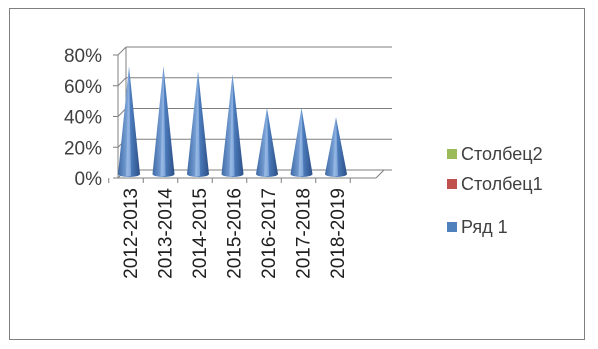  Describe the element at coordinates (89, 179) in the screenshot. I see `y-tick-label: 0%` at that location.